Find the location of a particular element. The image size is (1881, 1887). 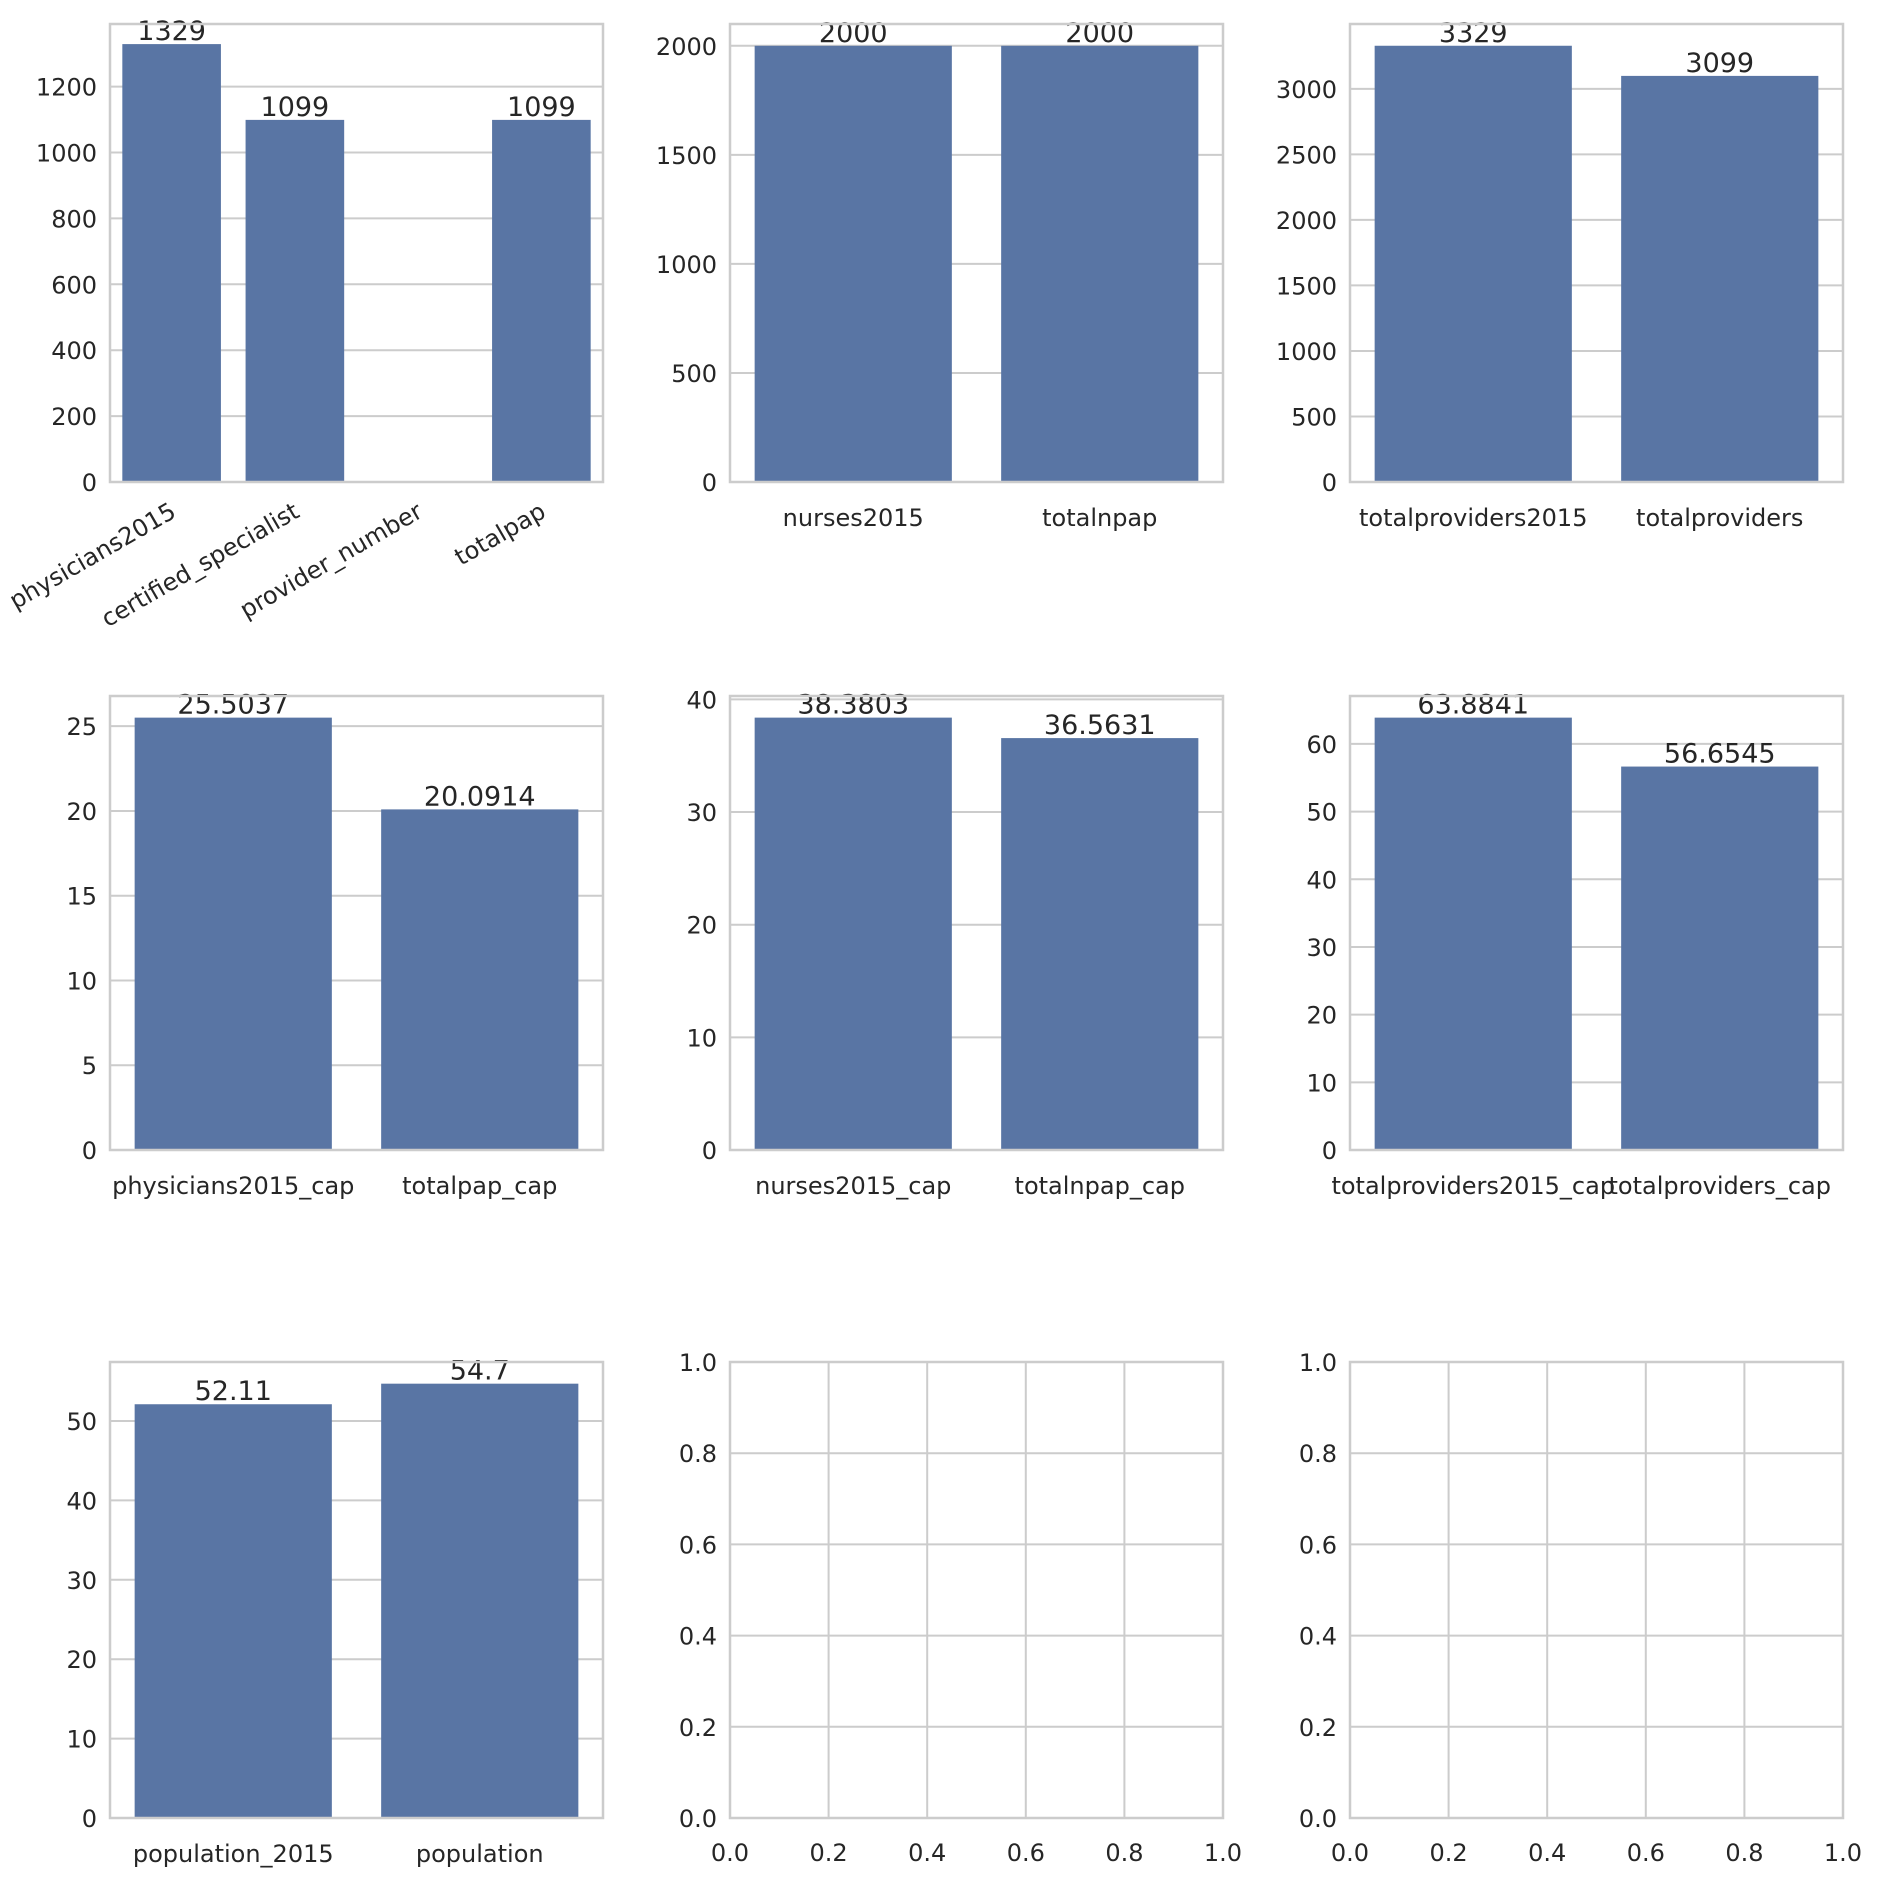

y-tick-label: 25 is located at coordinates (81, 727).